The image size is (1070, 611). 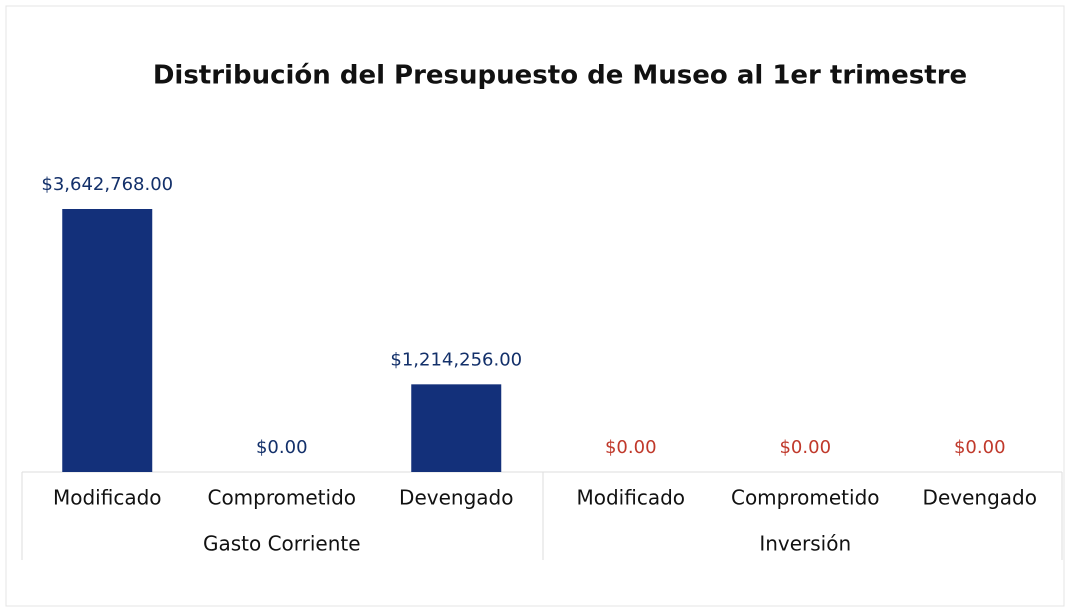 What do you see at coordinates (456, 359) in the screenshot?
I see `value-label: $1,214,256.00` at bounding box center [456, 359].